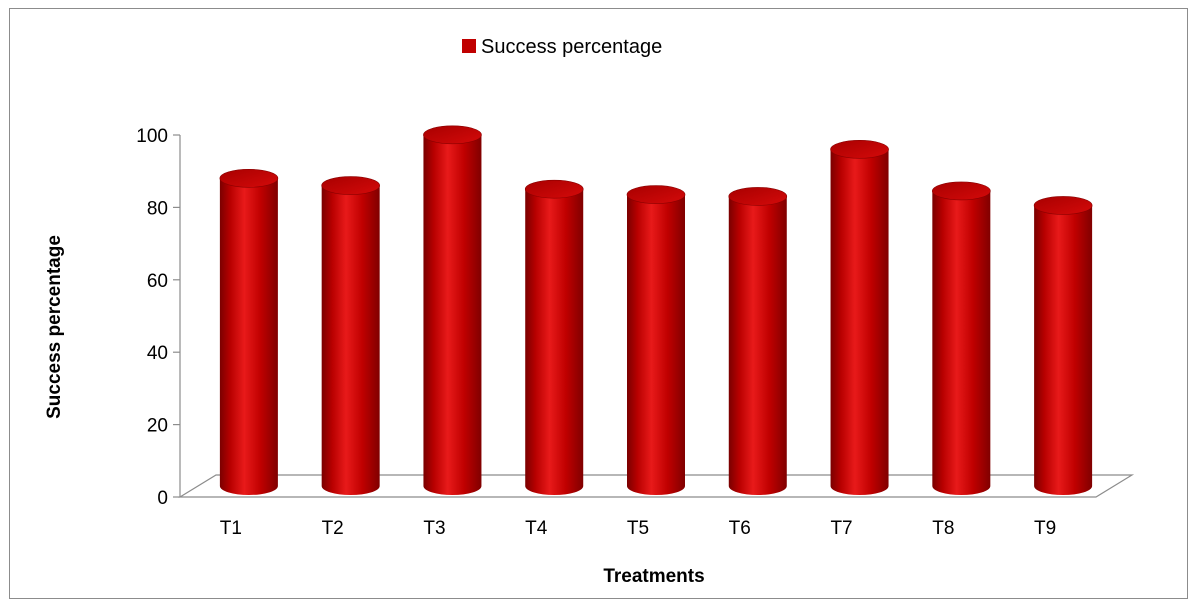 This screenshot has height=607, width=1197. I want to click on x-axis-title: Treatments, so click(653, 576).